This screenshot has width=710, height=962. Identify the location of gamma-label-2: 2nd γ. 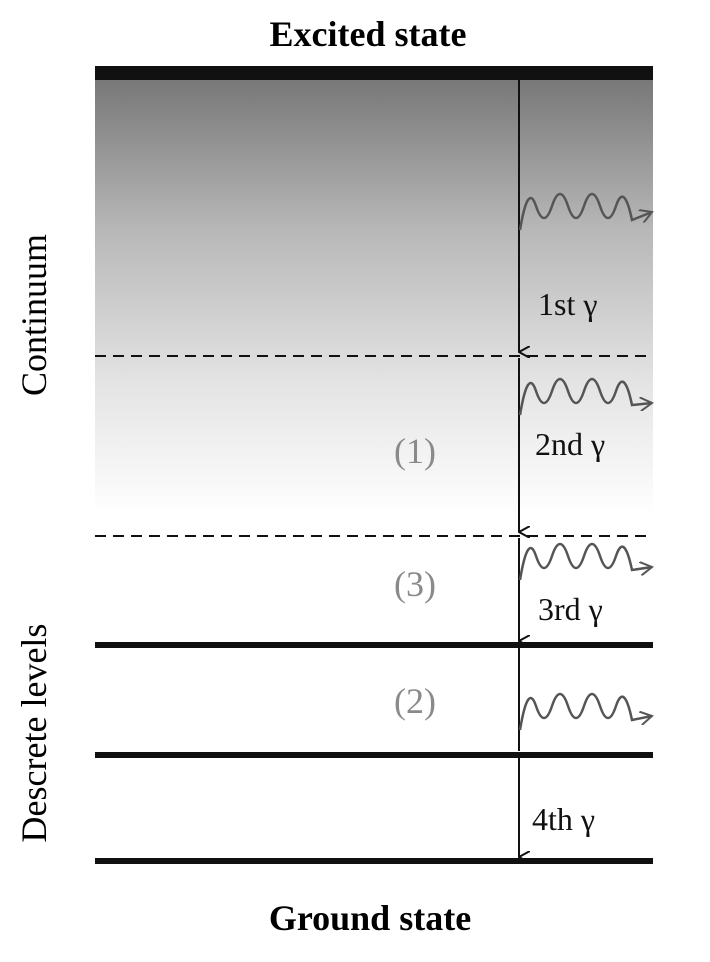
(570, 444).